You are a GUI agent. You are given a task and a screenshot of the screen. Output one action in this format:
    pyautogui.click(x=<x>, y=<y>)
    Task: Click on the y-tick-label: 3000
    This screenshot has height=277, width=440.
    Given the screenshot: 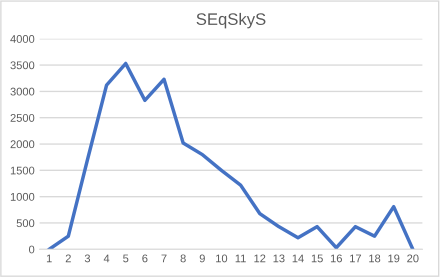 What is the action you would take?
    pyautogui.click(x=22, y=92)
    